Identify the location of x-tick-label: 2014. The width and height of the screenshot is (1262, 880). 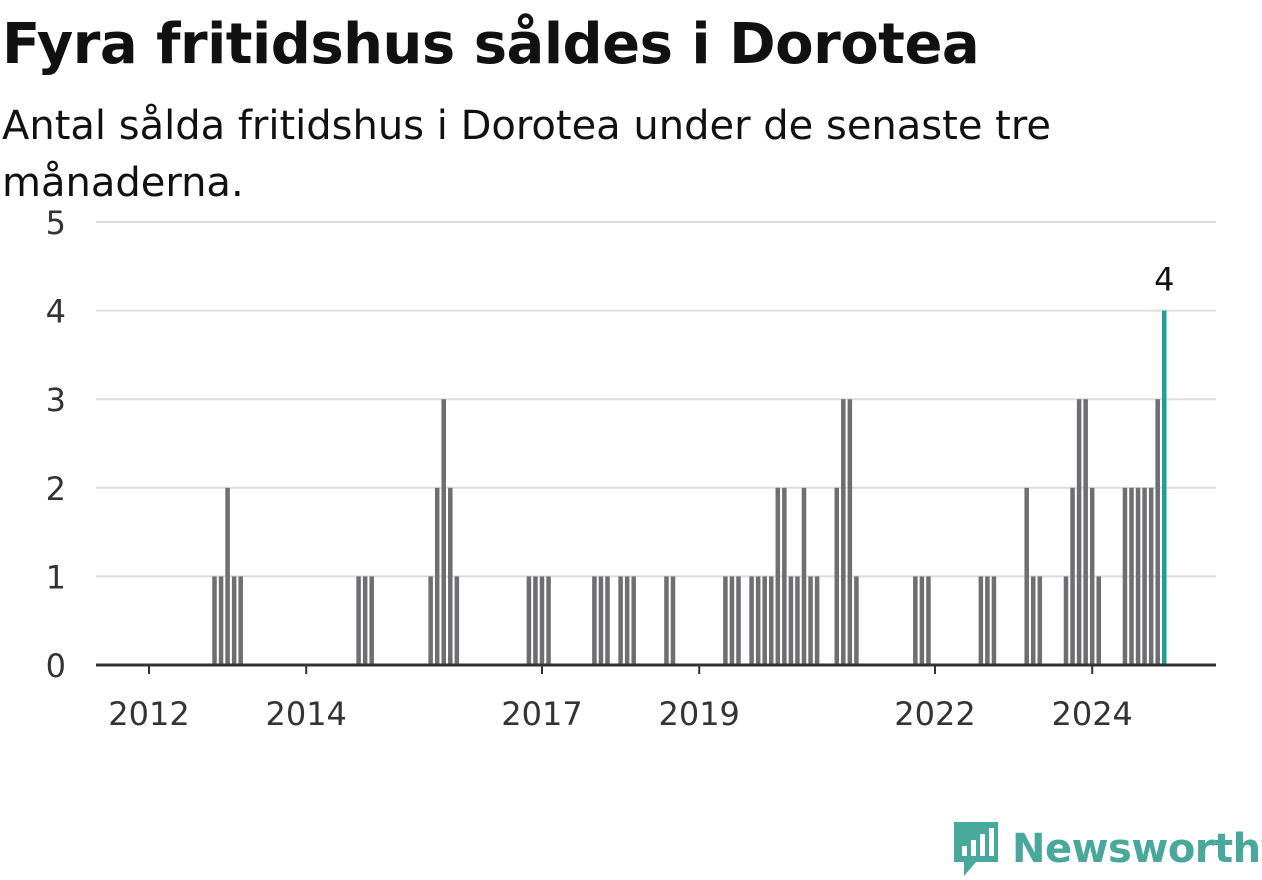
(305, 714).